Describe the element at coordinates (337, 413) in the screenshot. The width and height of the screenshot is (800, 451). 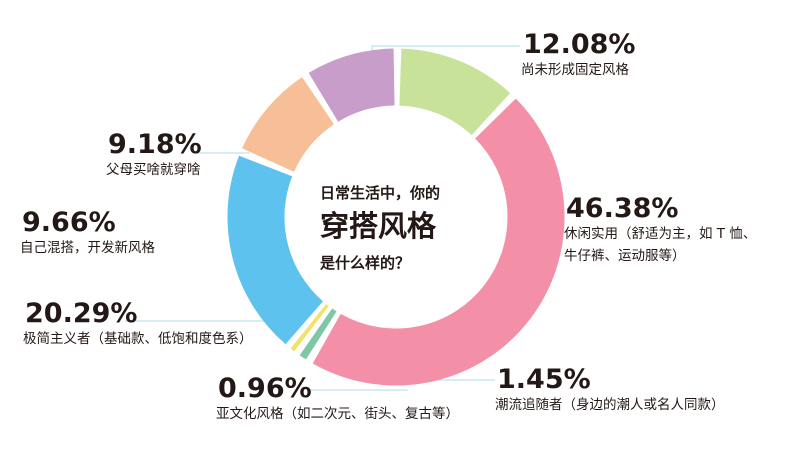
I see `slice-category-label-4: 亚文化风格（如二次元、街头、复古等）` at that location.